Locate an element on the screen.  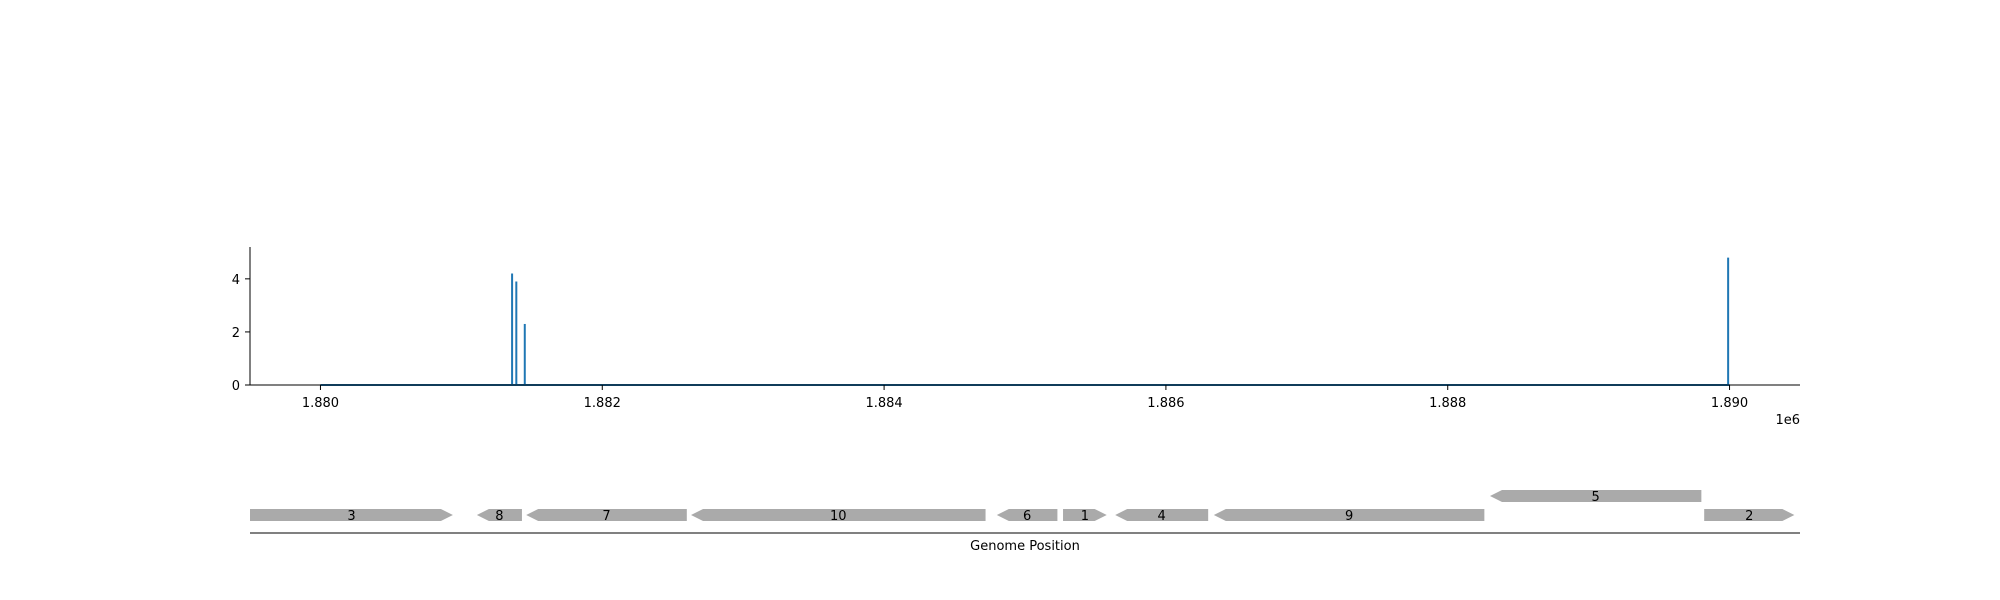
gene-1: 1 is located at coordinates (1085, 516).